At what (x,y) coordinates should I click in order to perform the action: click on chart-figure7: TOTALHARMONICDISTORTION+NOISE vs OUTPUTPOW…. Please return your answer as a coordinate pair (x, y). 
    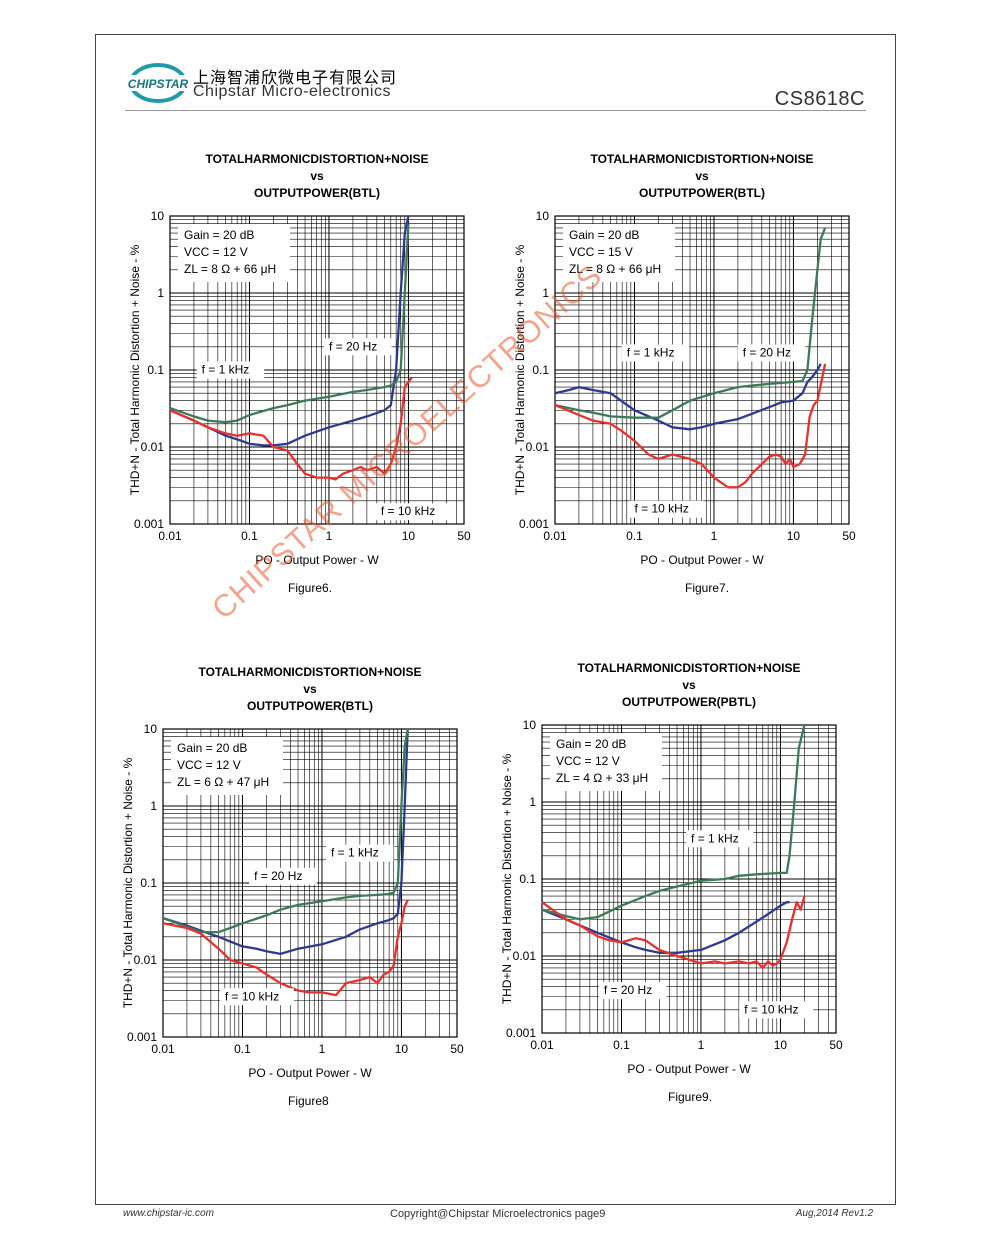
    Looking at the image, I should click on (695, 357).